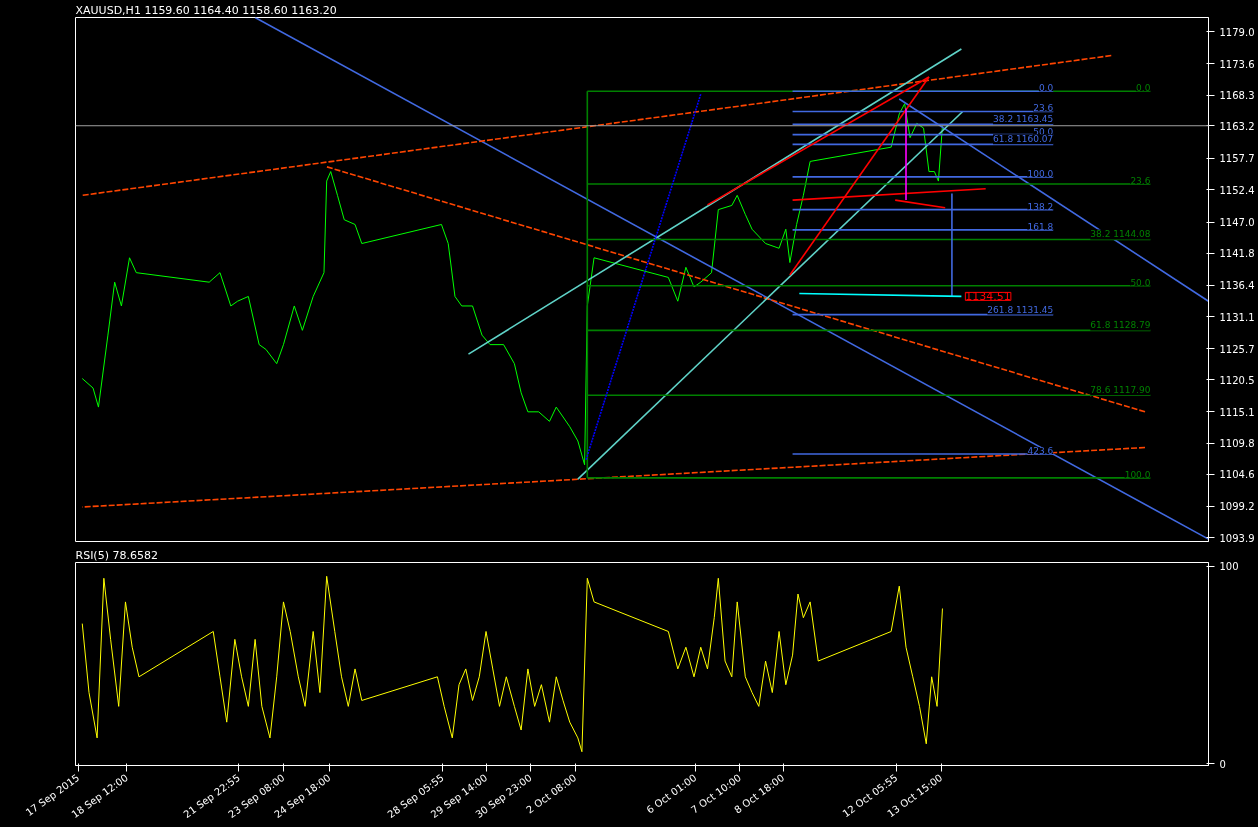 The width and height of the screenshot is (1260, 830). I want to click on chart-title: RSI(5) 78.6582, so click(116, 555).